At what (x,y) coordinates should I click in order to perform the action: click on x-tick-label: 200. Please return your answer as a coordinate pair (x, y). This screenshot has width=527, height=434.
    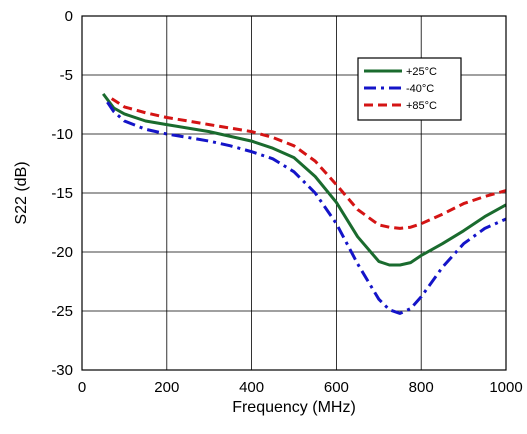
    Looking at the image, I should click on (166, 387).